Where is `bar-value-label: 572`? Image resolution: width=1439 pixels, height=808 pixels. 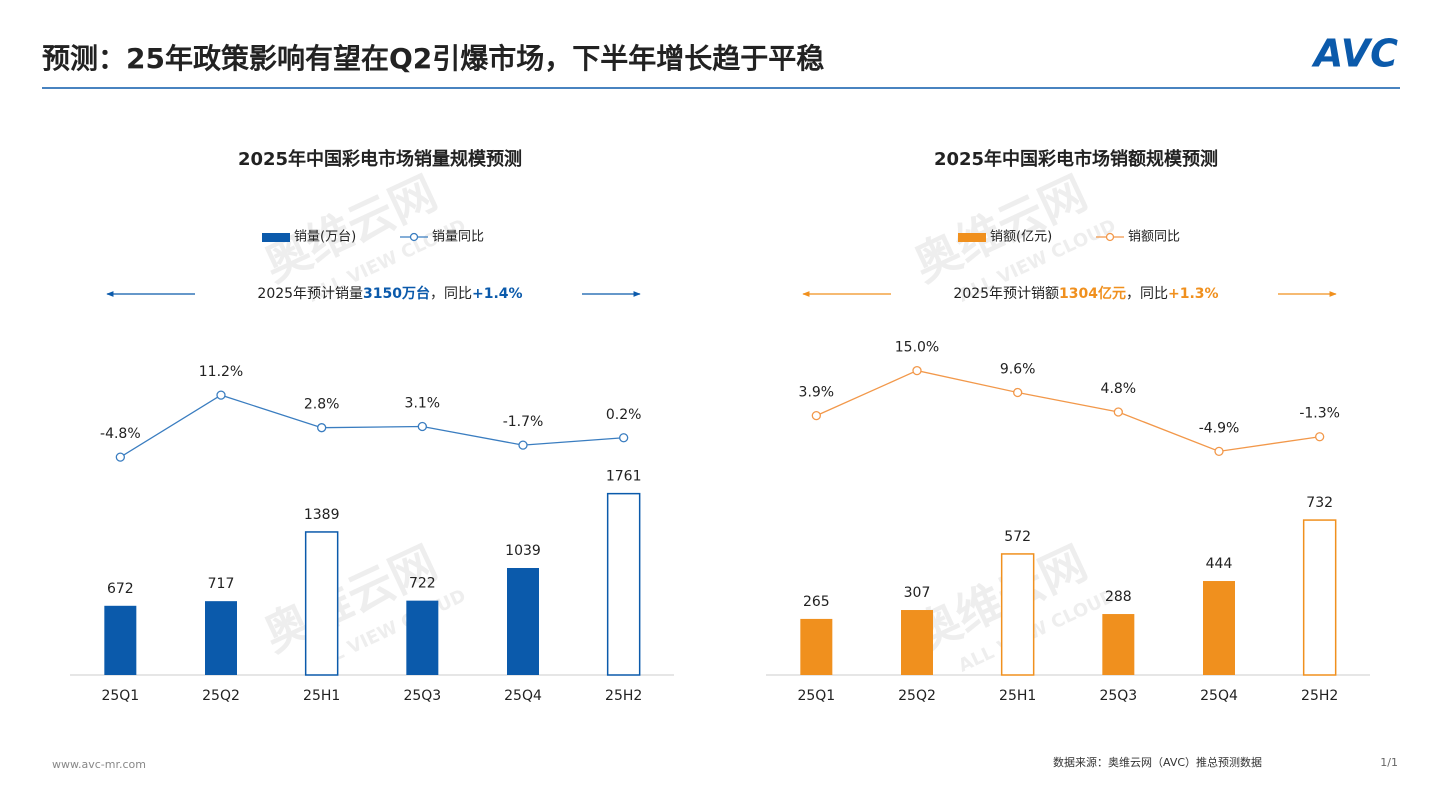
bar-value-label: 572 is located at coordinates (1017, 537).